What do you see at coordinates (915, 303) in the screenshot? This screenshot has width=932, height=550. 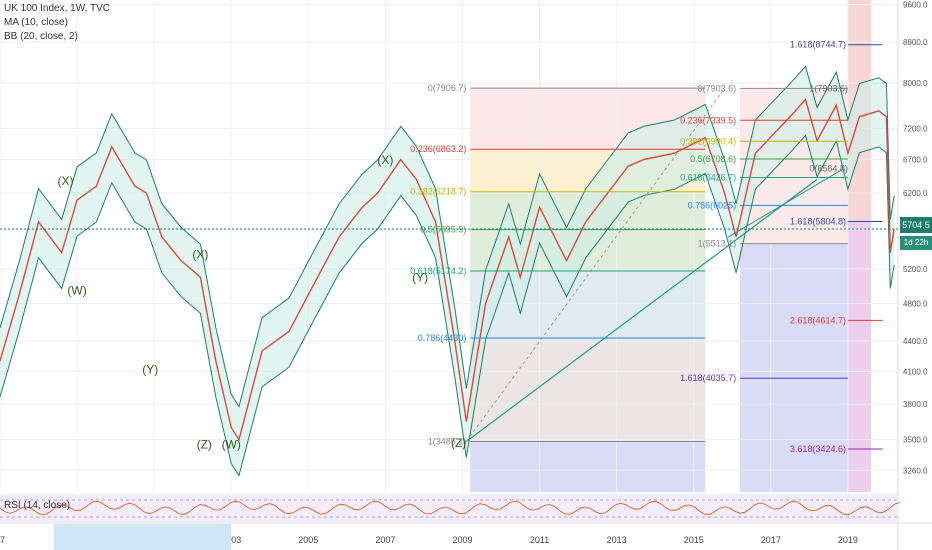 I see `y-tick-label: 4800.0` at bounding box center [915, 303].